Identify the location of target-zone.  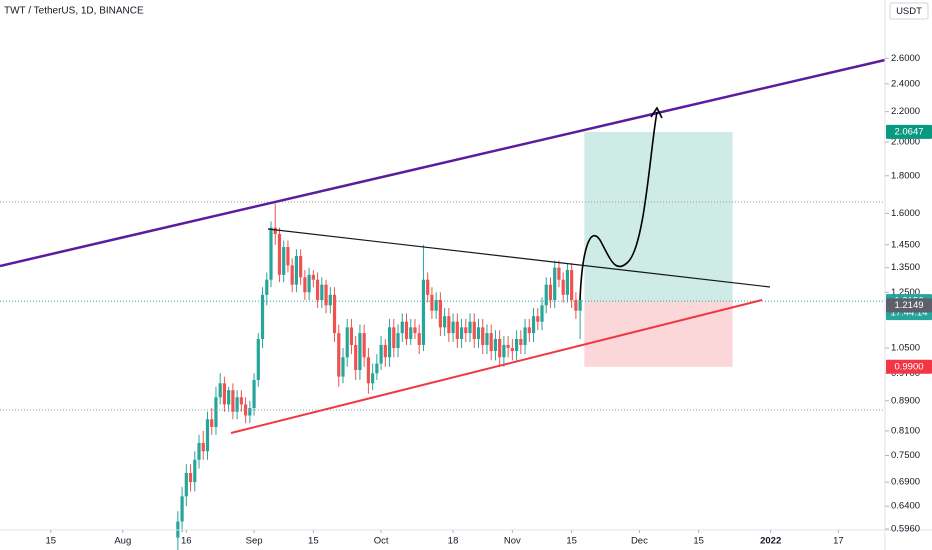
(658, 216).